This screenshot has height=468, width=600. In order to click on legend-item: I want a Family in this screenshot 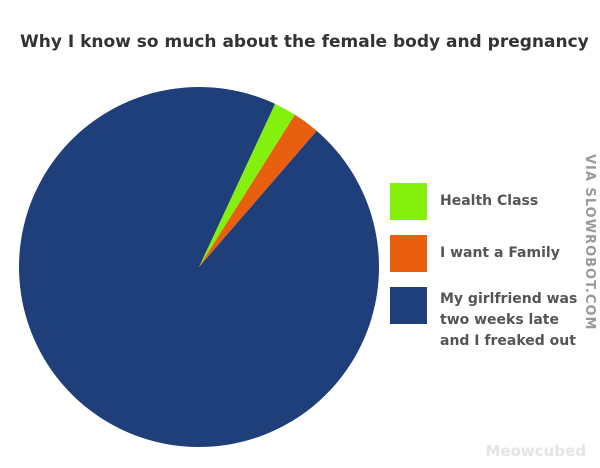, I will do `click(485, 253)`.